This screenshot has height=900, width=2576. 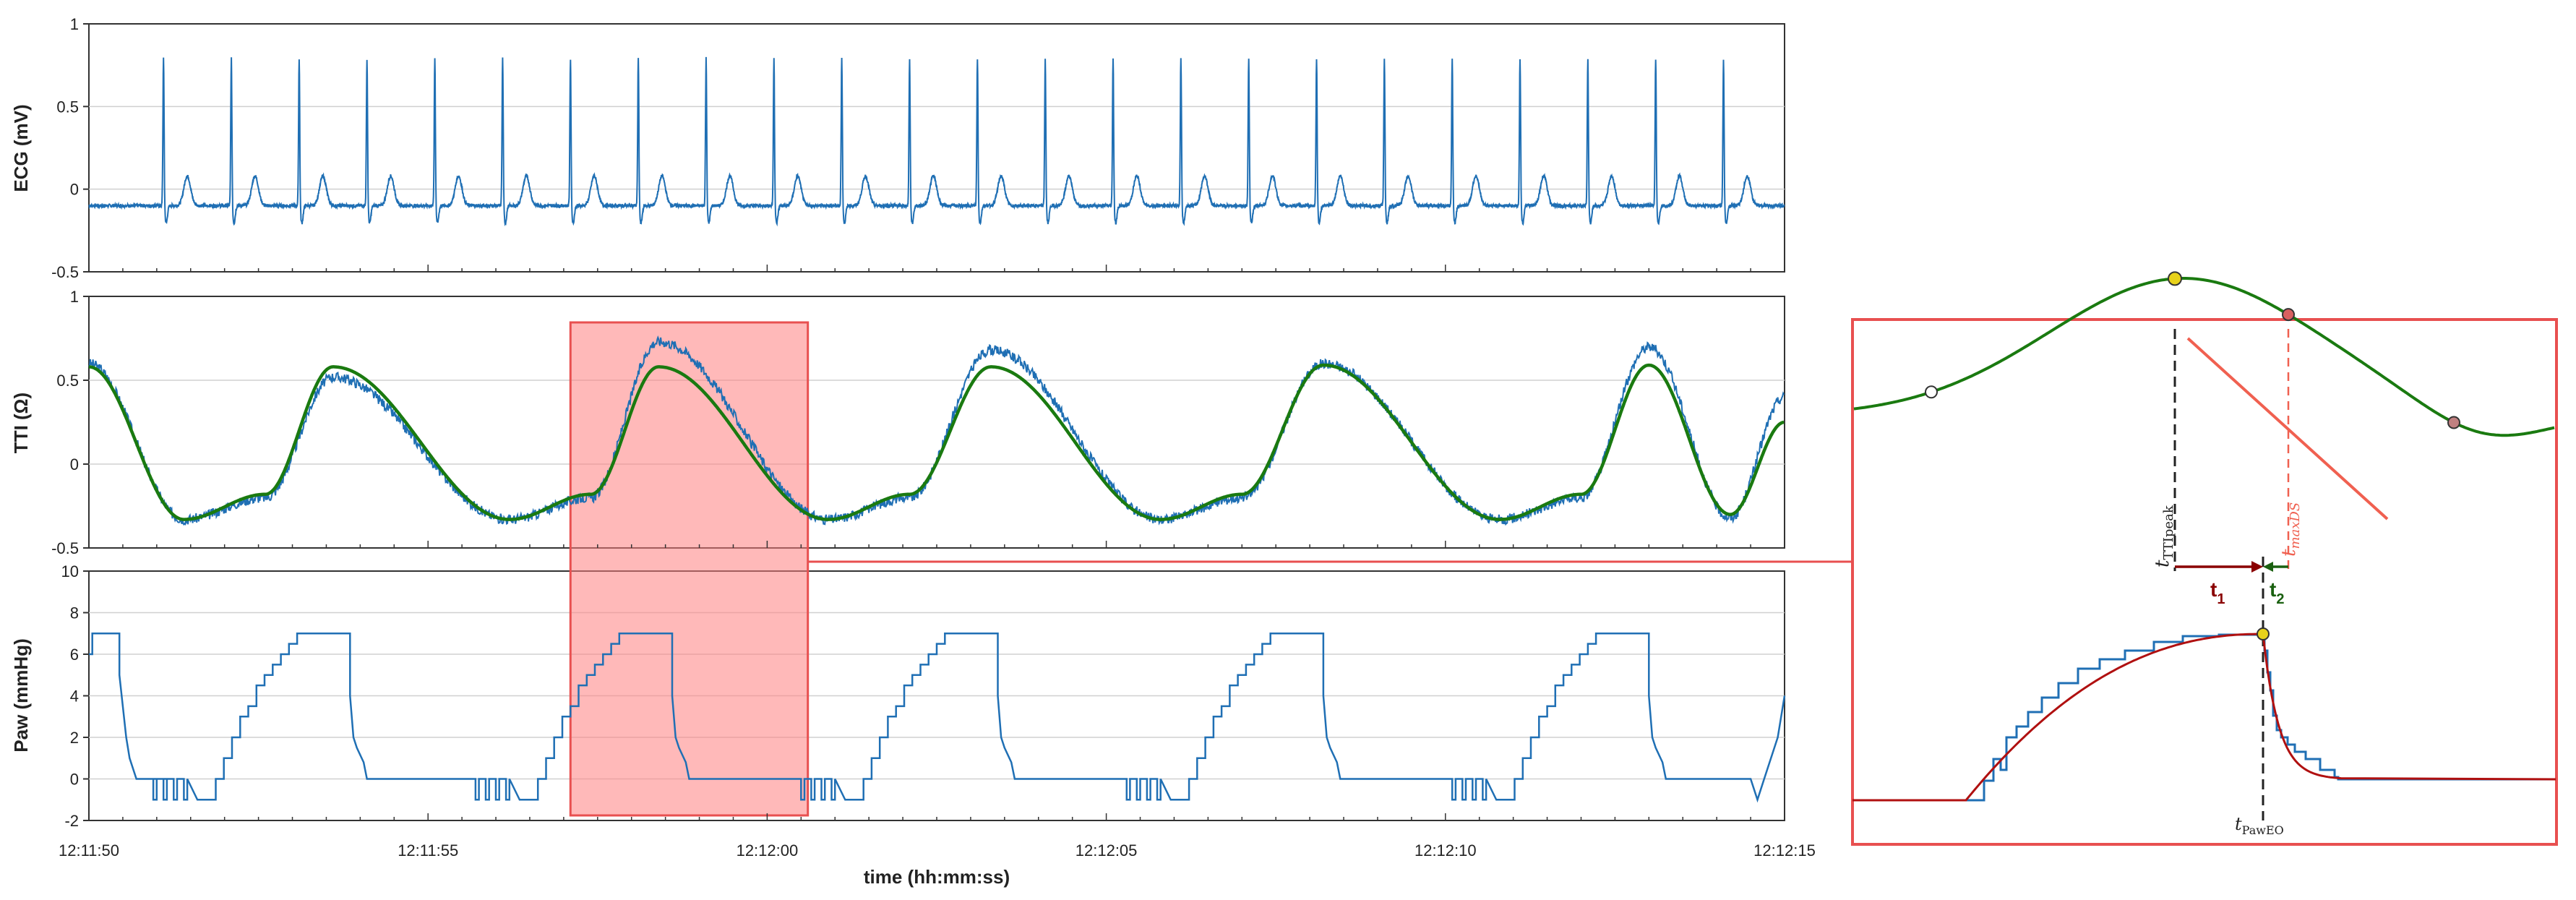 What do you see at coordinates (70, 571) in the screenshot?
I see `paw-ytick-label: 10` at bounding box center [70, 571].